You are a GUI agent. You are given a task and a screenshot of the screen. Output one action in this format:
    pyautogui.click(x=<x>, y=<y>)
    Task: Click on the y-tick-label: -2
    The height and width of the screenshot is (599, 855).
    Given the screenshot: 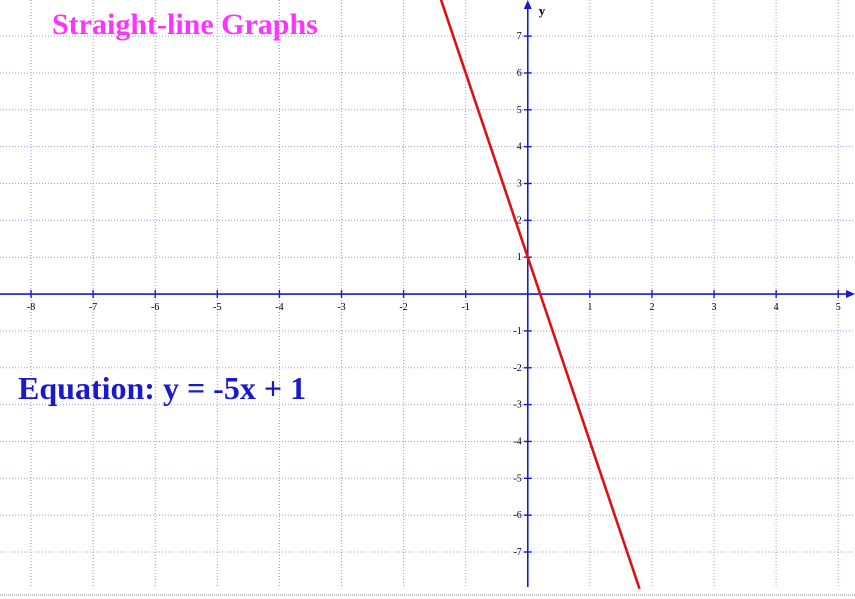 What is the action you would take?
    pyautogui.click(x=517, y=368)
    